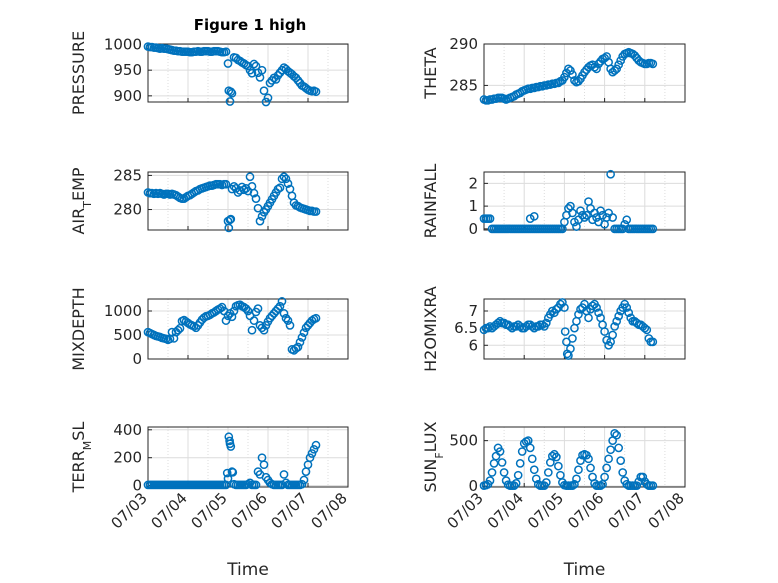  What do you see at coordinates (209, 200) in the screenshot?
I see `subplot-air-temp: 280 285 AIRTEMP` at bounding box center [209, 200].